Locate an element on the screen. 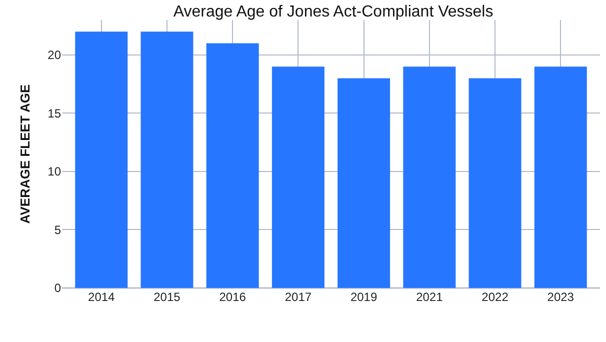 The height and width of the screenshot is (342, 606). y-axis-title: AVERAGE FLEET AGE is located at coordinates (25, 154).